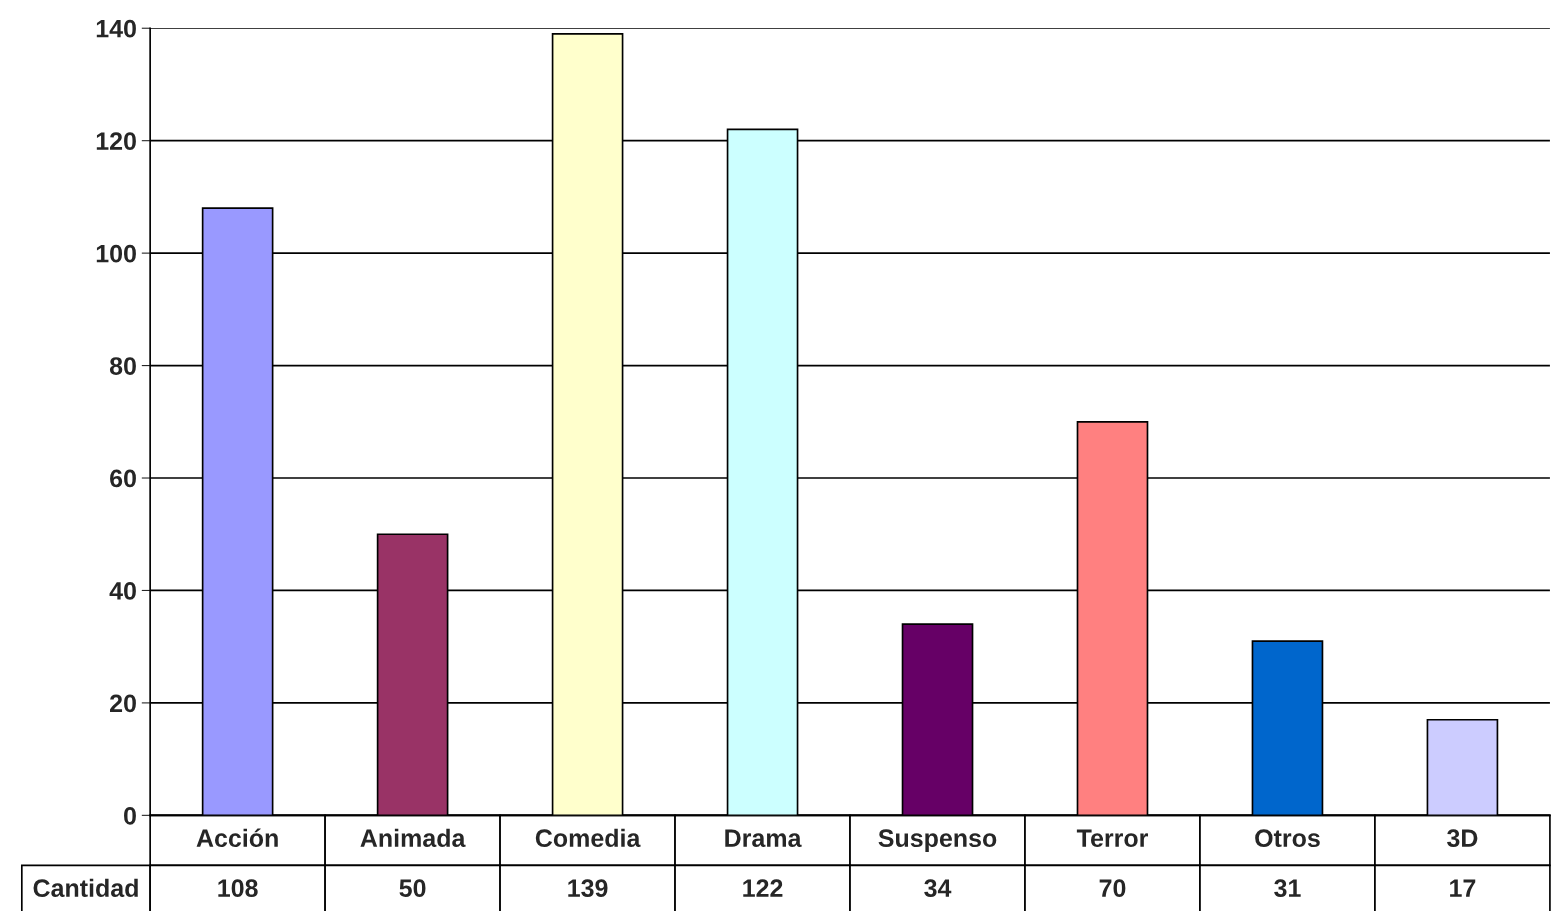  Describe the element at coordinates (1462, 838) in the screenshot. I see `x-tick-label: 3D` at that location.